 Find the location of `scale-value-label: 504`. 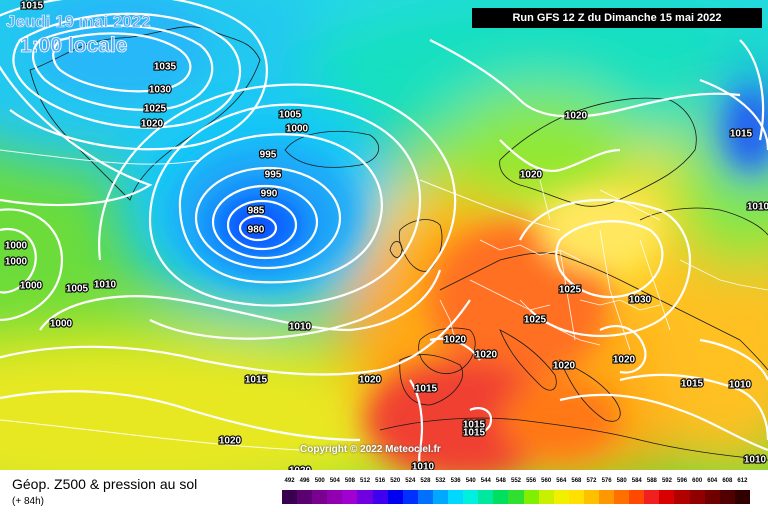

scale-value-label: 504 is located at coordinates (334, 481).